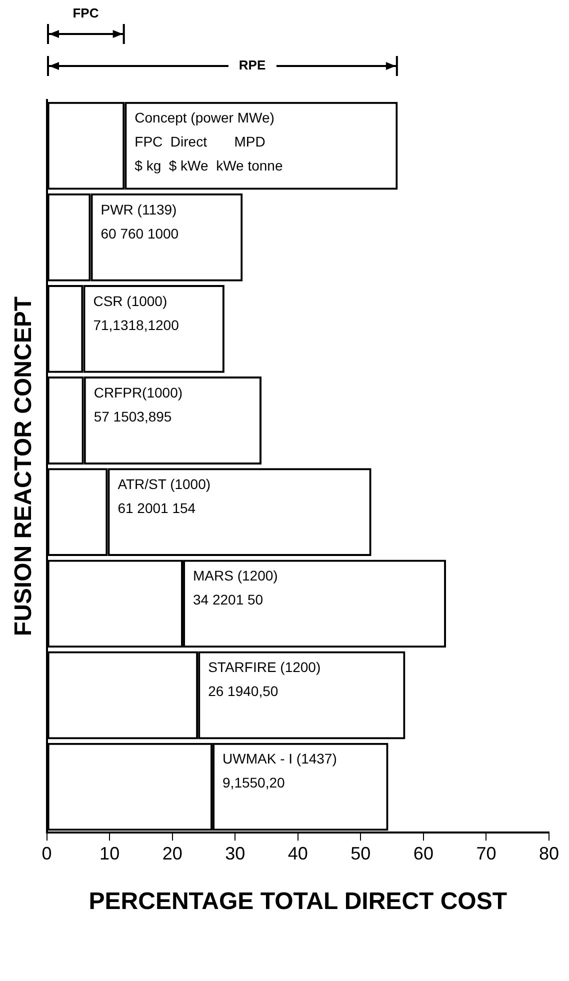 The image size is (569, 981). I want to click on y-tick-label: Concept (power MWe) FPC Direct MPD $ kg $ kWe kWe tonne, so click(208, 142).